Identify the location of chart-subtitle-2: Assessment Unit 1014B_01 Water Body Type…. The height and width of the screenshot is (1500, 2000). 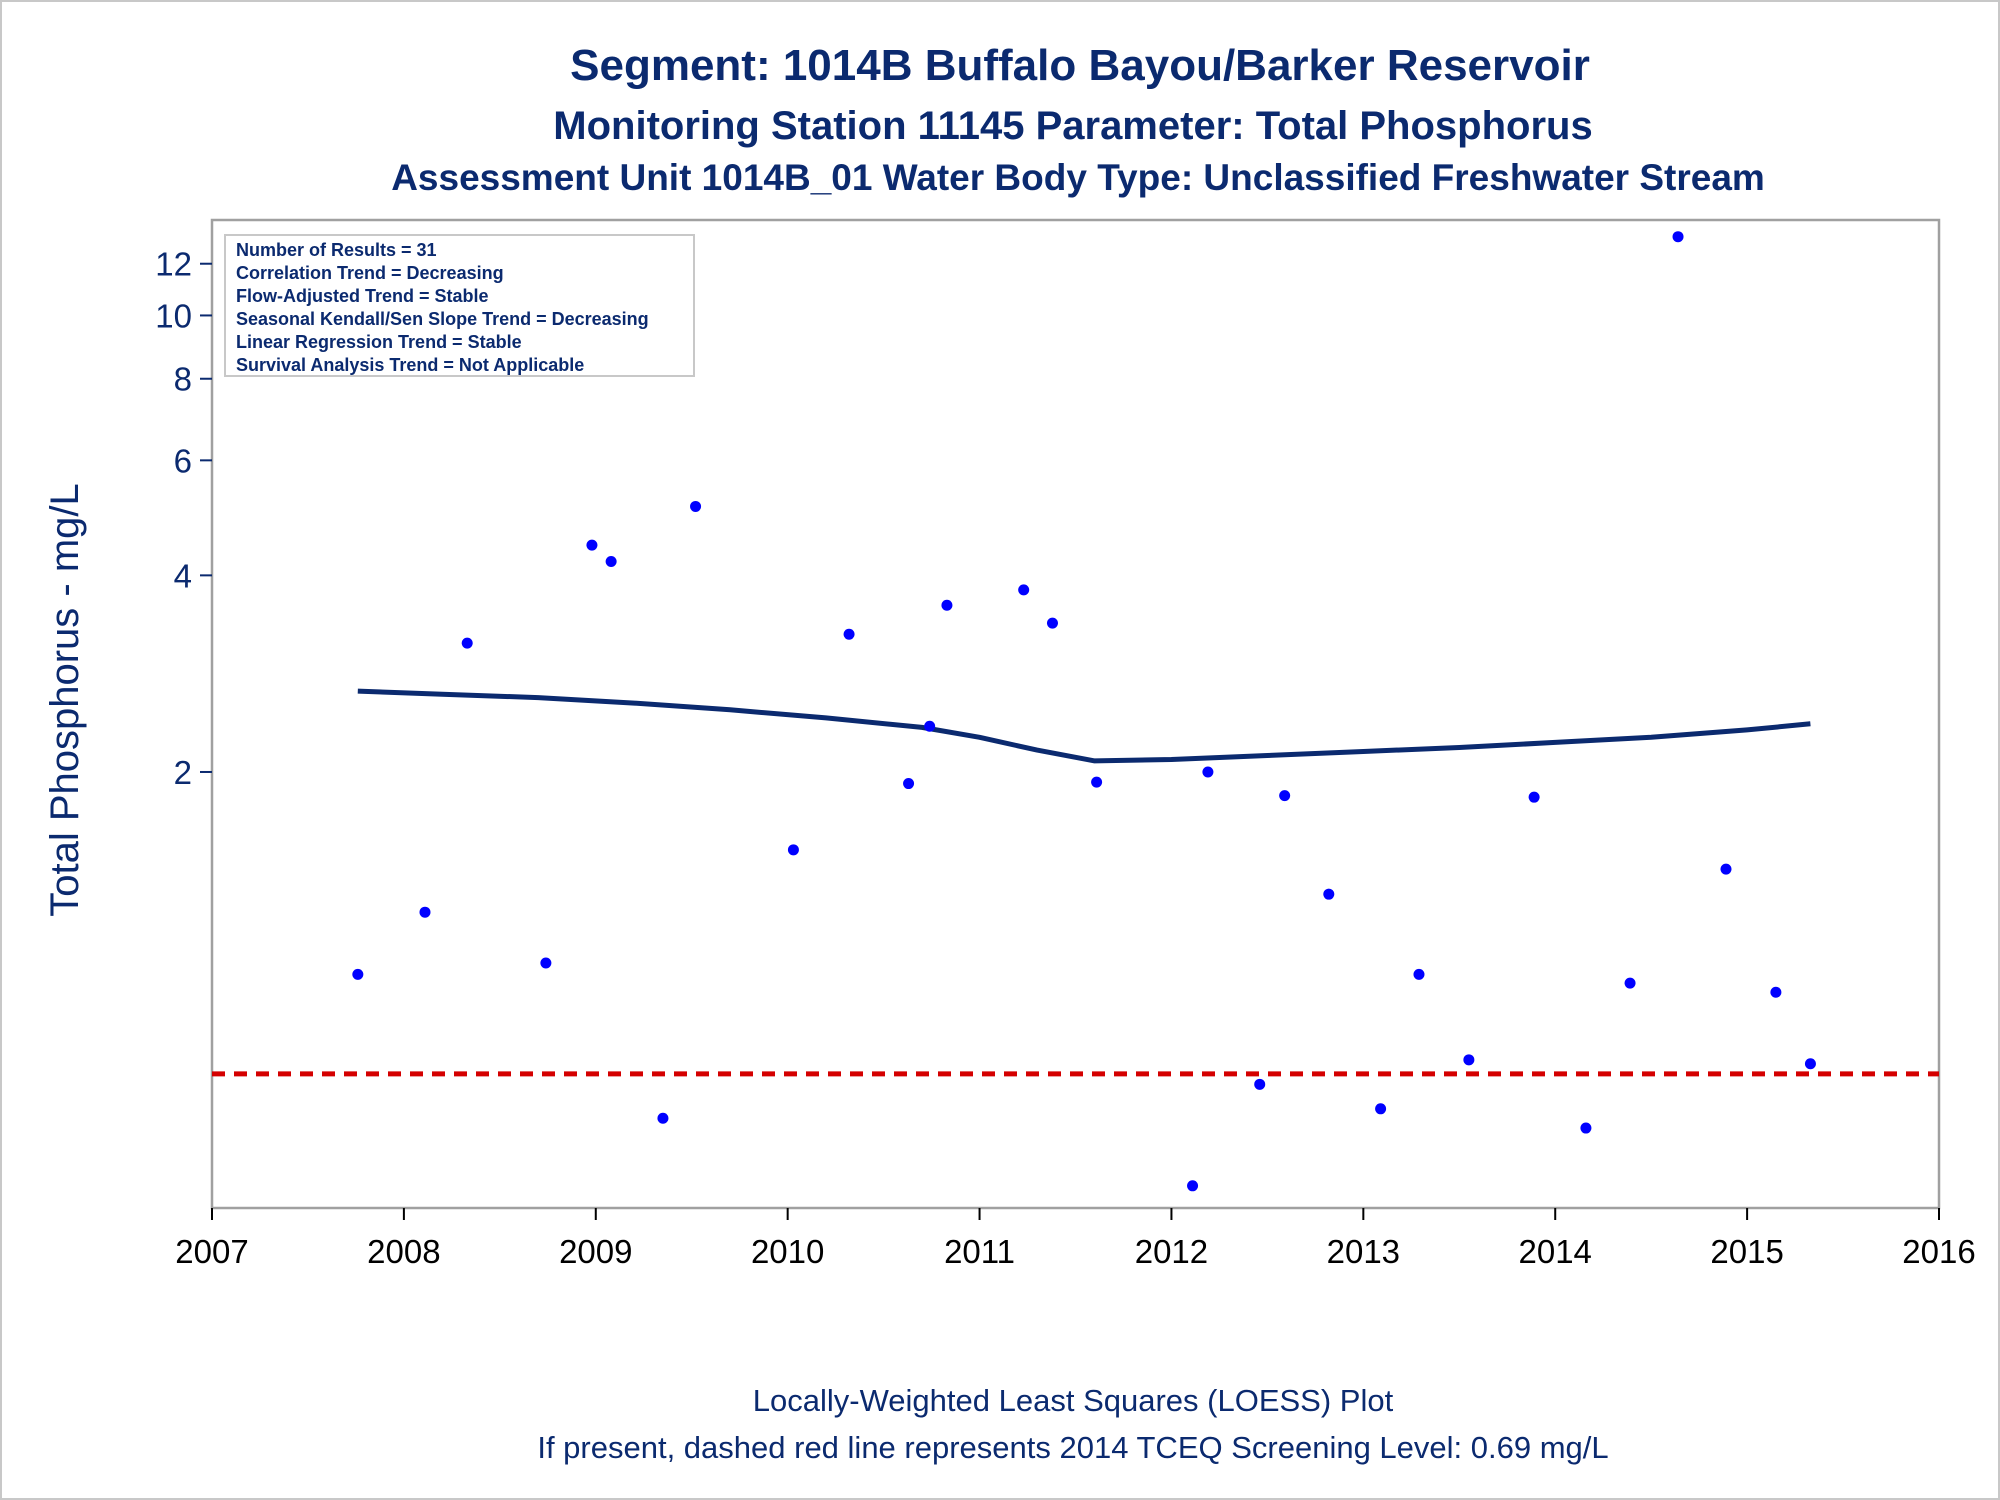
(1078, 177).